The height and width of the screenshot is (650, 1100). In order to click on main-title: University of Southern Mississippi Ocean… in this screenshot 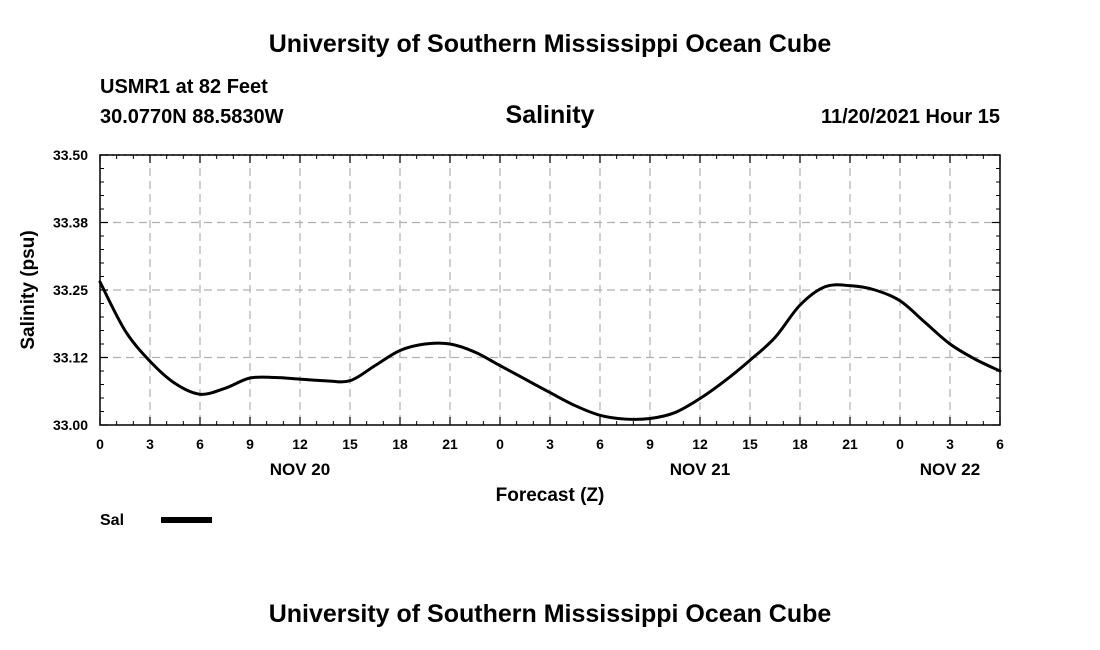, I will do `click(550, 44)`.